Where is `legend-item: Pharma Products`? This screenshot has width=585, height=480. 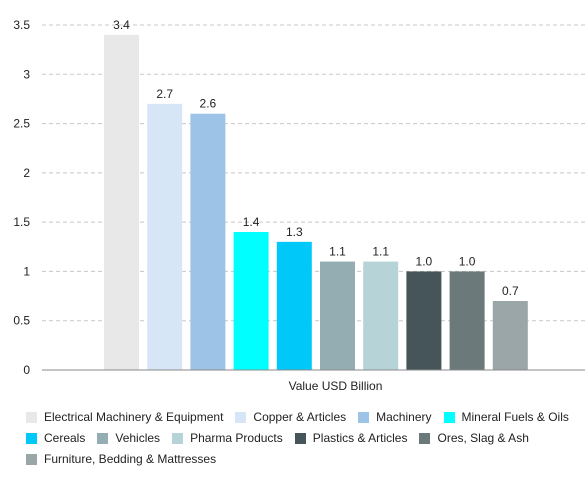 legend-item: Pharma Products is located at coordinates (227, 438).